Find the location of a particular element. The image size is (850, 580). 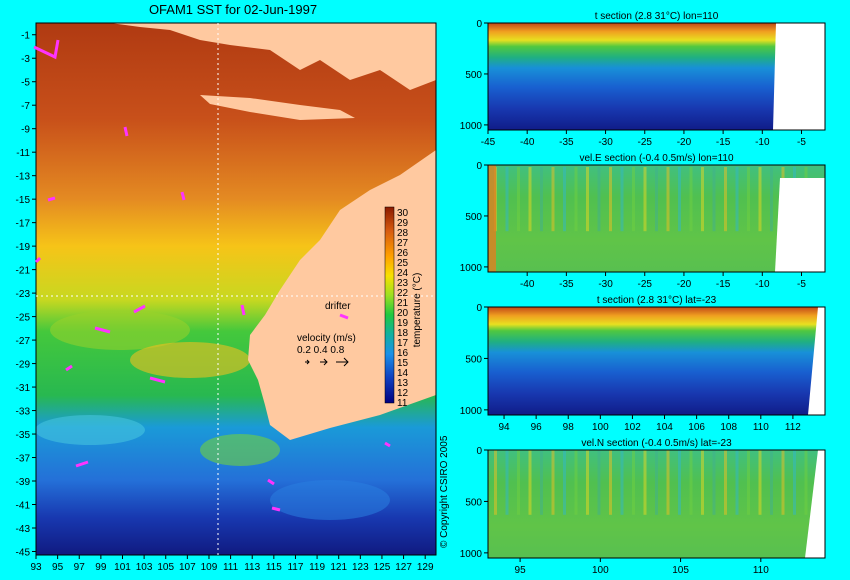

x-tick-label: 97 is located at coordinates (80, 567).